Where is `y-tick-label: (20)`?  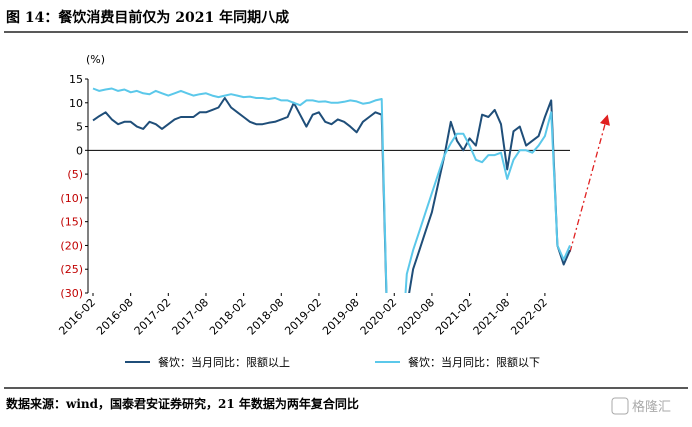
y-tick-label: (20) is located at coordinates (71, 245).